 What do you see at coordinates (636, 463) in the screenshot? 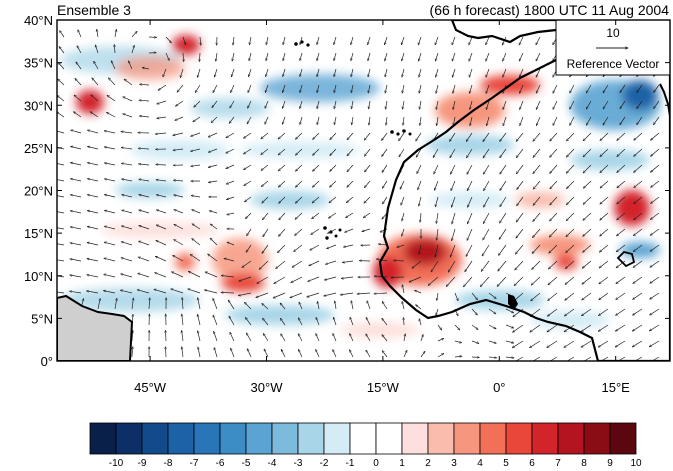
I see `colorbar-label: 10` at bounding box center [636, 463].